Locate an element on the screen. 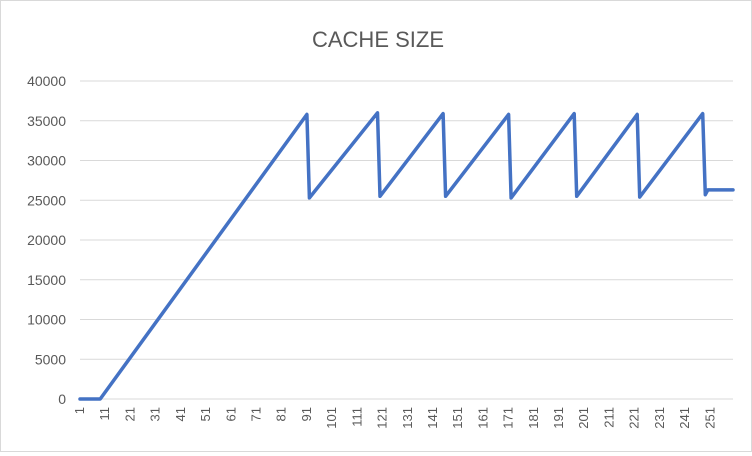  x-tick-label: 141 is located at coordinates (432, 418).